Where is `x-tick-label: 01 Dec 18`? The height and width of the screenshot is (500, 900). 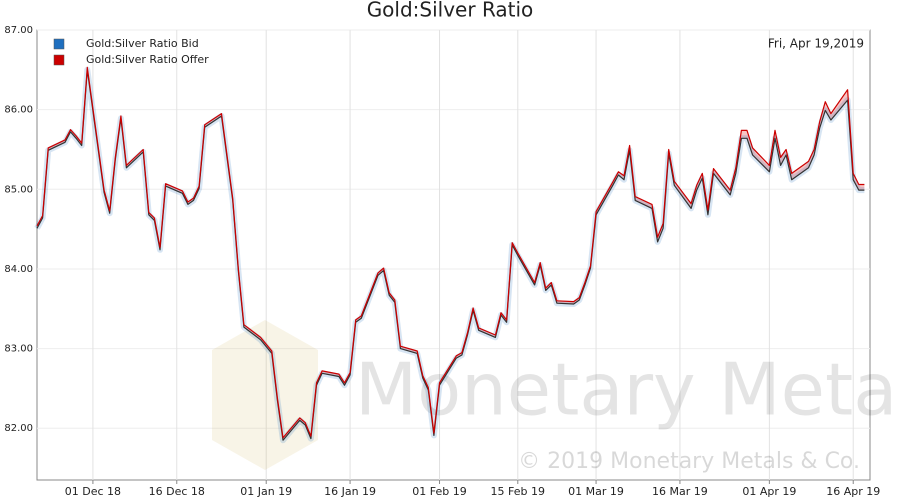 x-tick-label: 01 Dec 18 is located at coordinates (93, 491).